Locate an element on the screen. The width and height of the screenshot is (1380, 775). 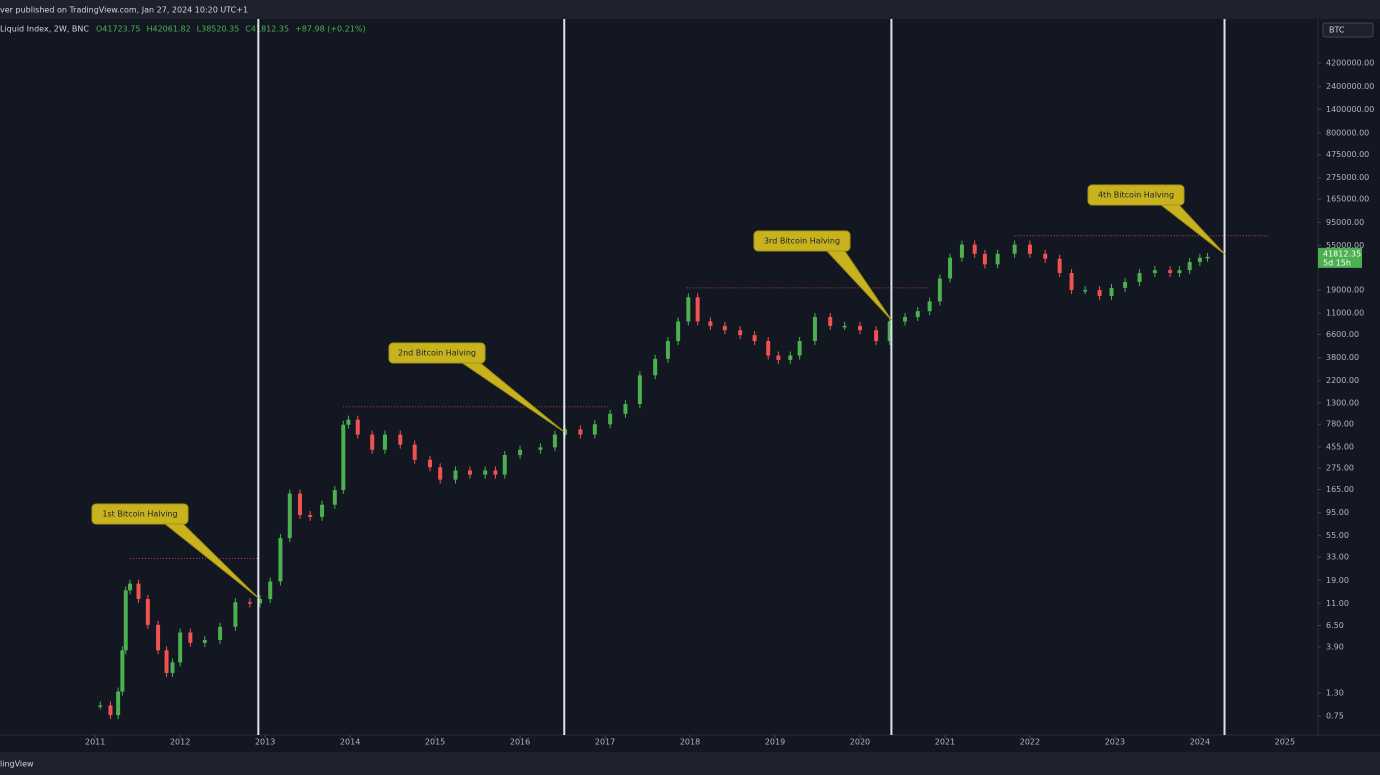
footer-brand: lingView is located at coordinates (17, 764).